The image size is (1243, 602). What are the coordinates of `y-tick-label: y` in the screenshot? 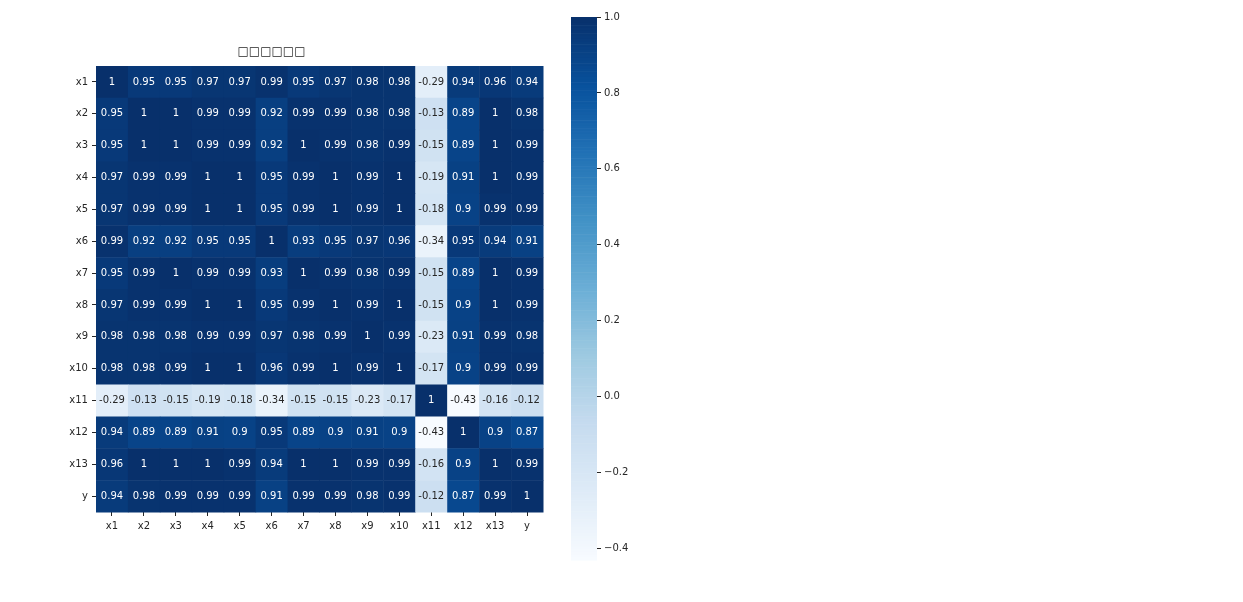 It's located at (85, 495).